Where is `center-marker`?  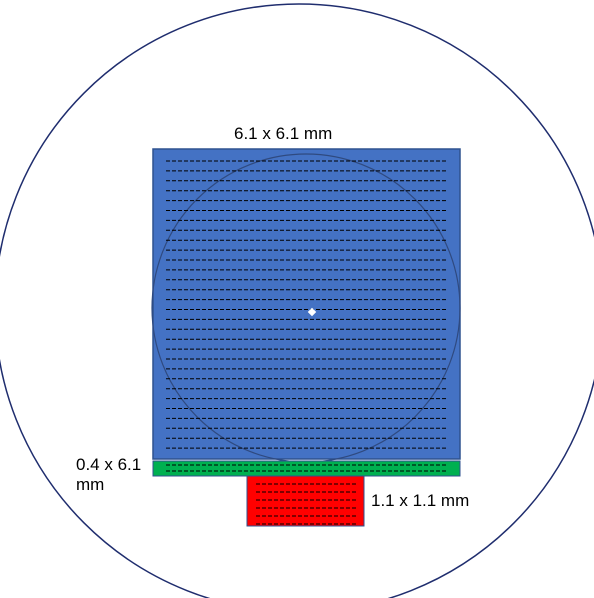
center-marker is located at coordinates (312, 312).